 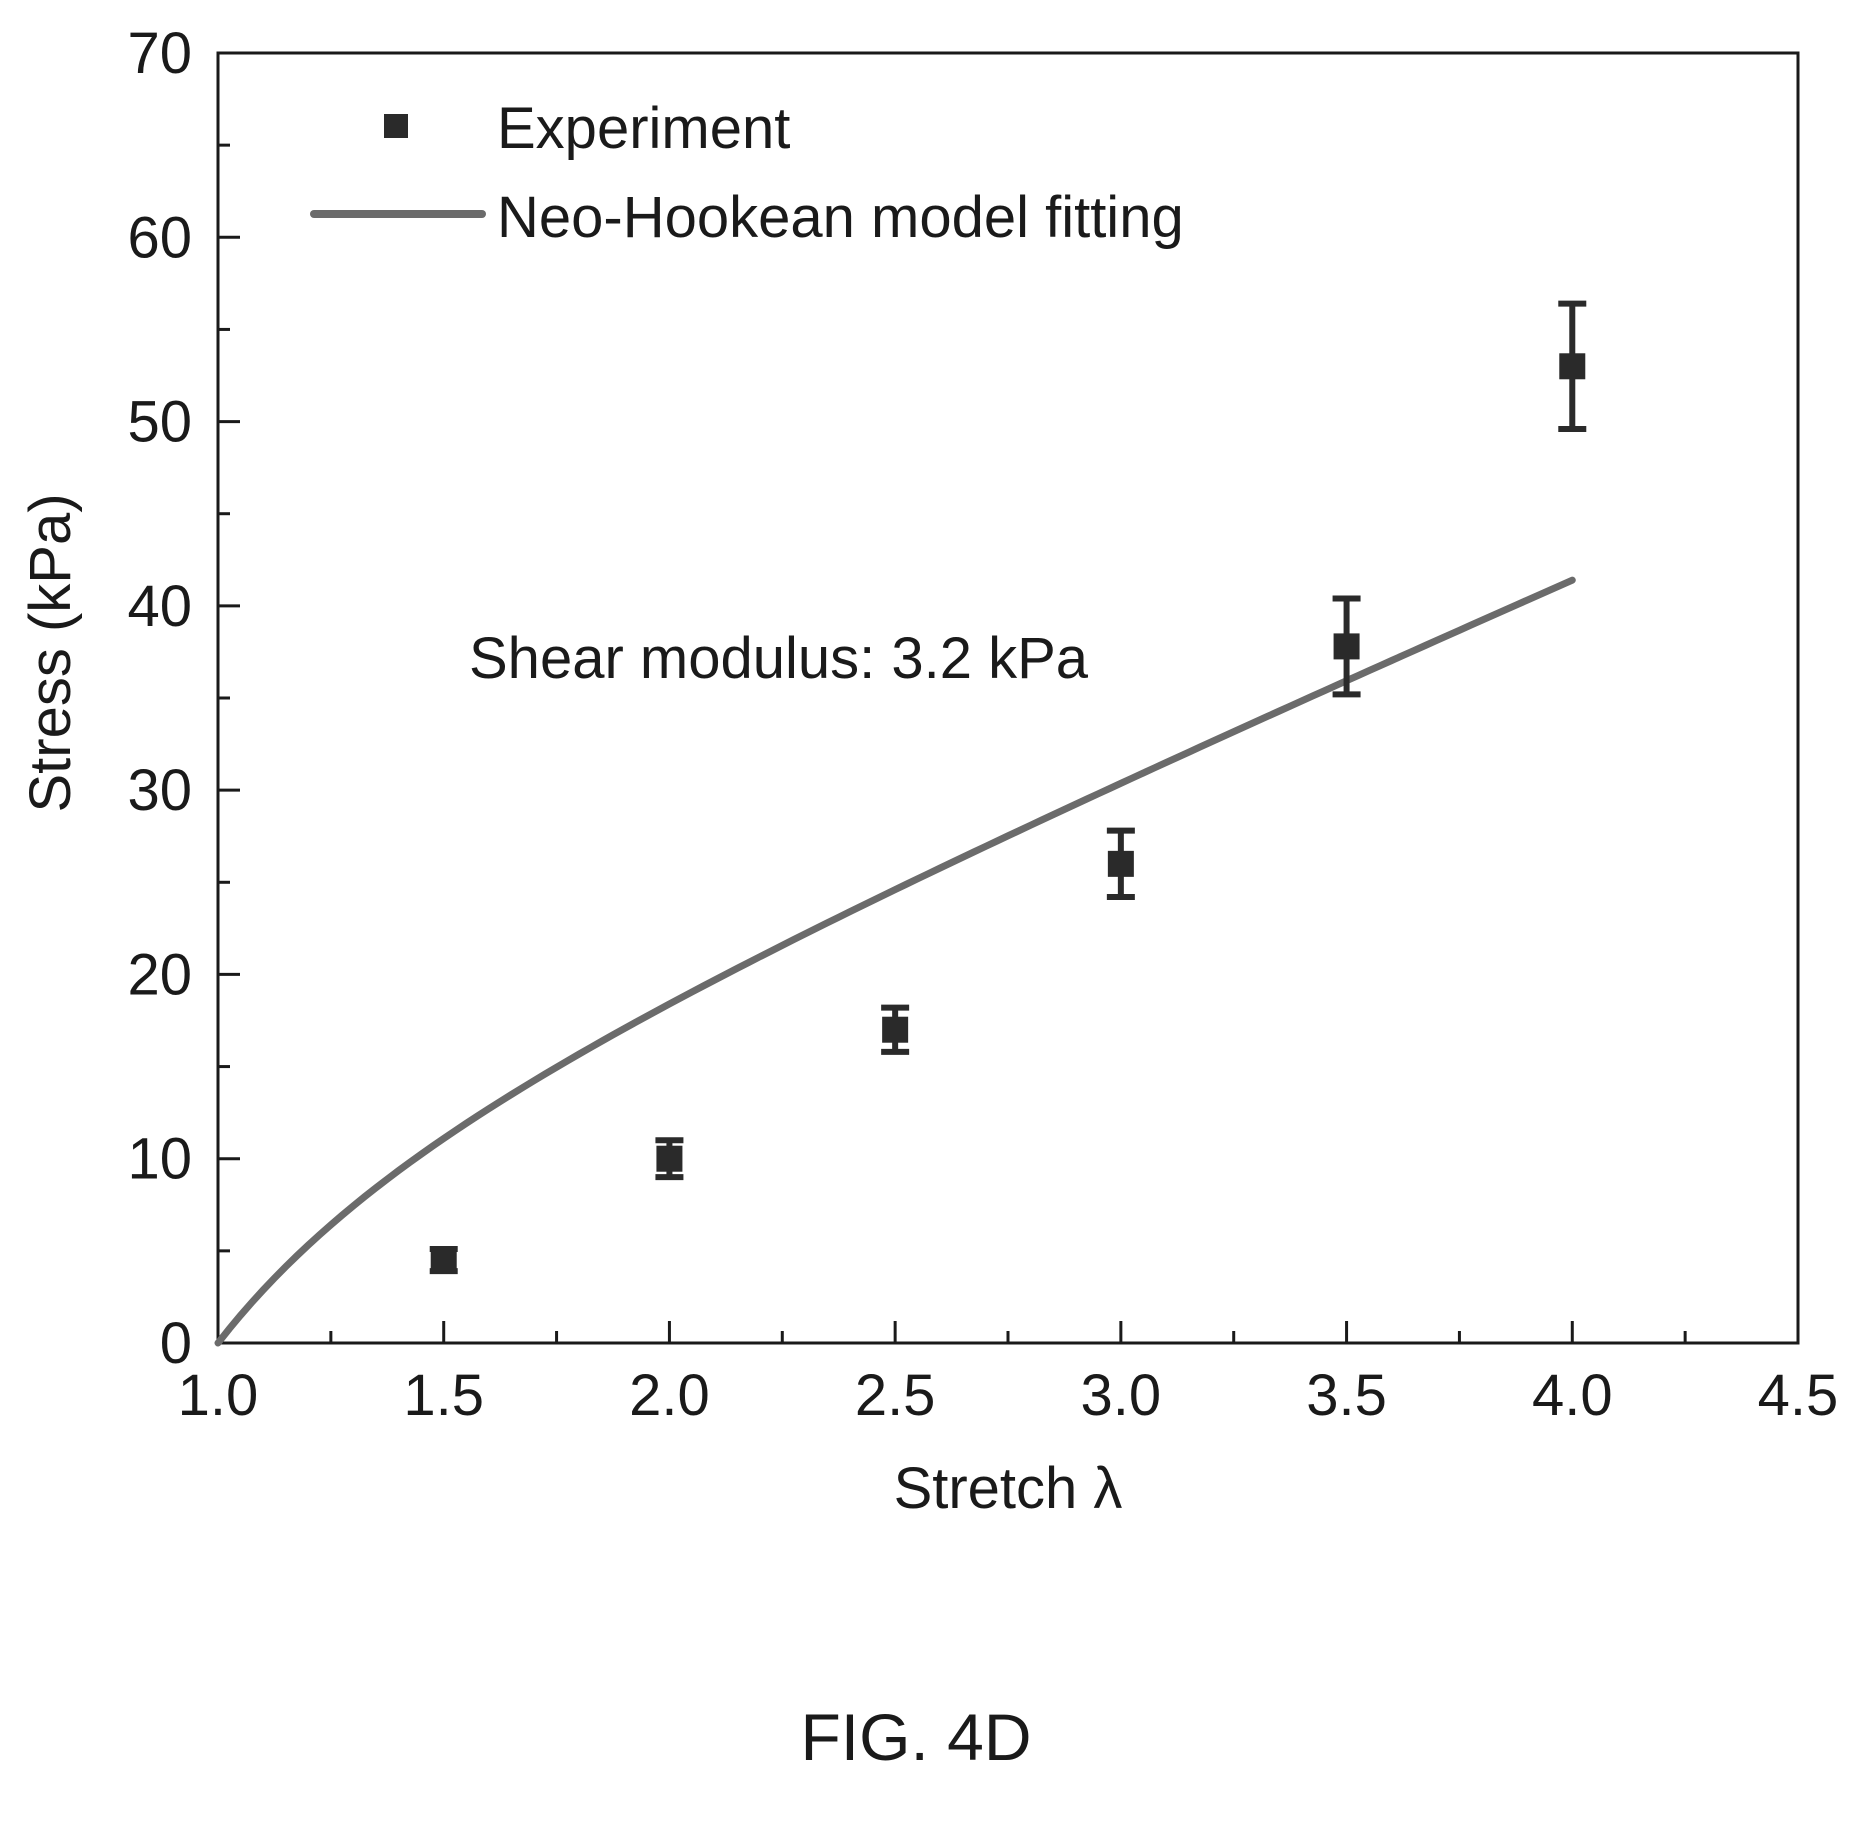 I want to click on x-tick-label: 2.5, so click(x=895, y=1395).